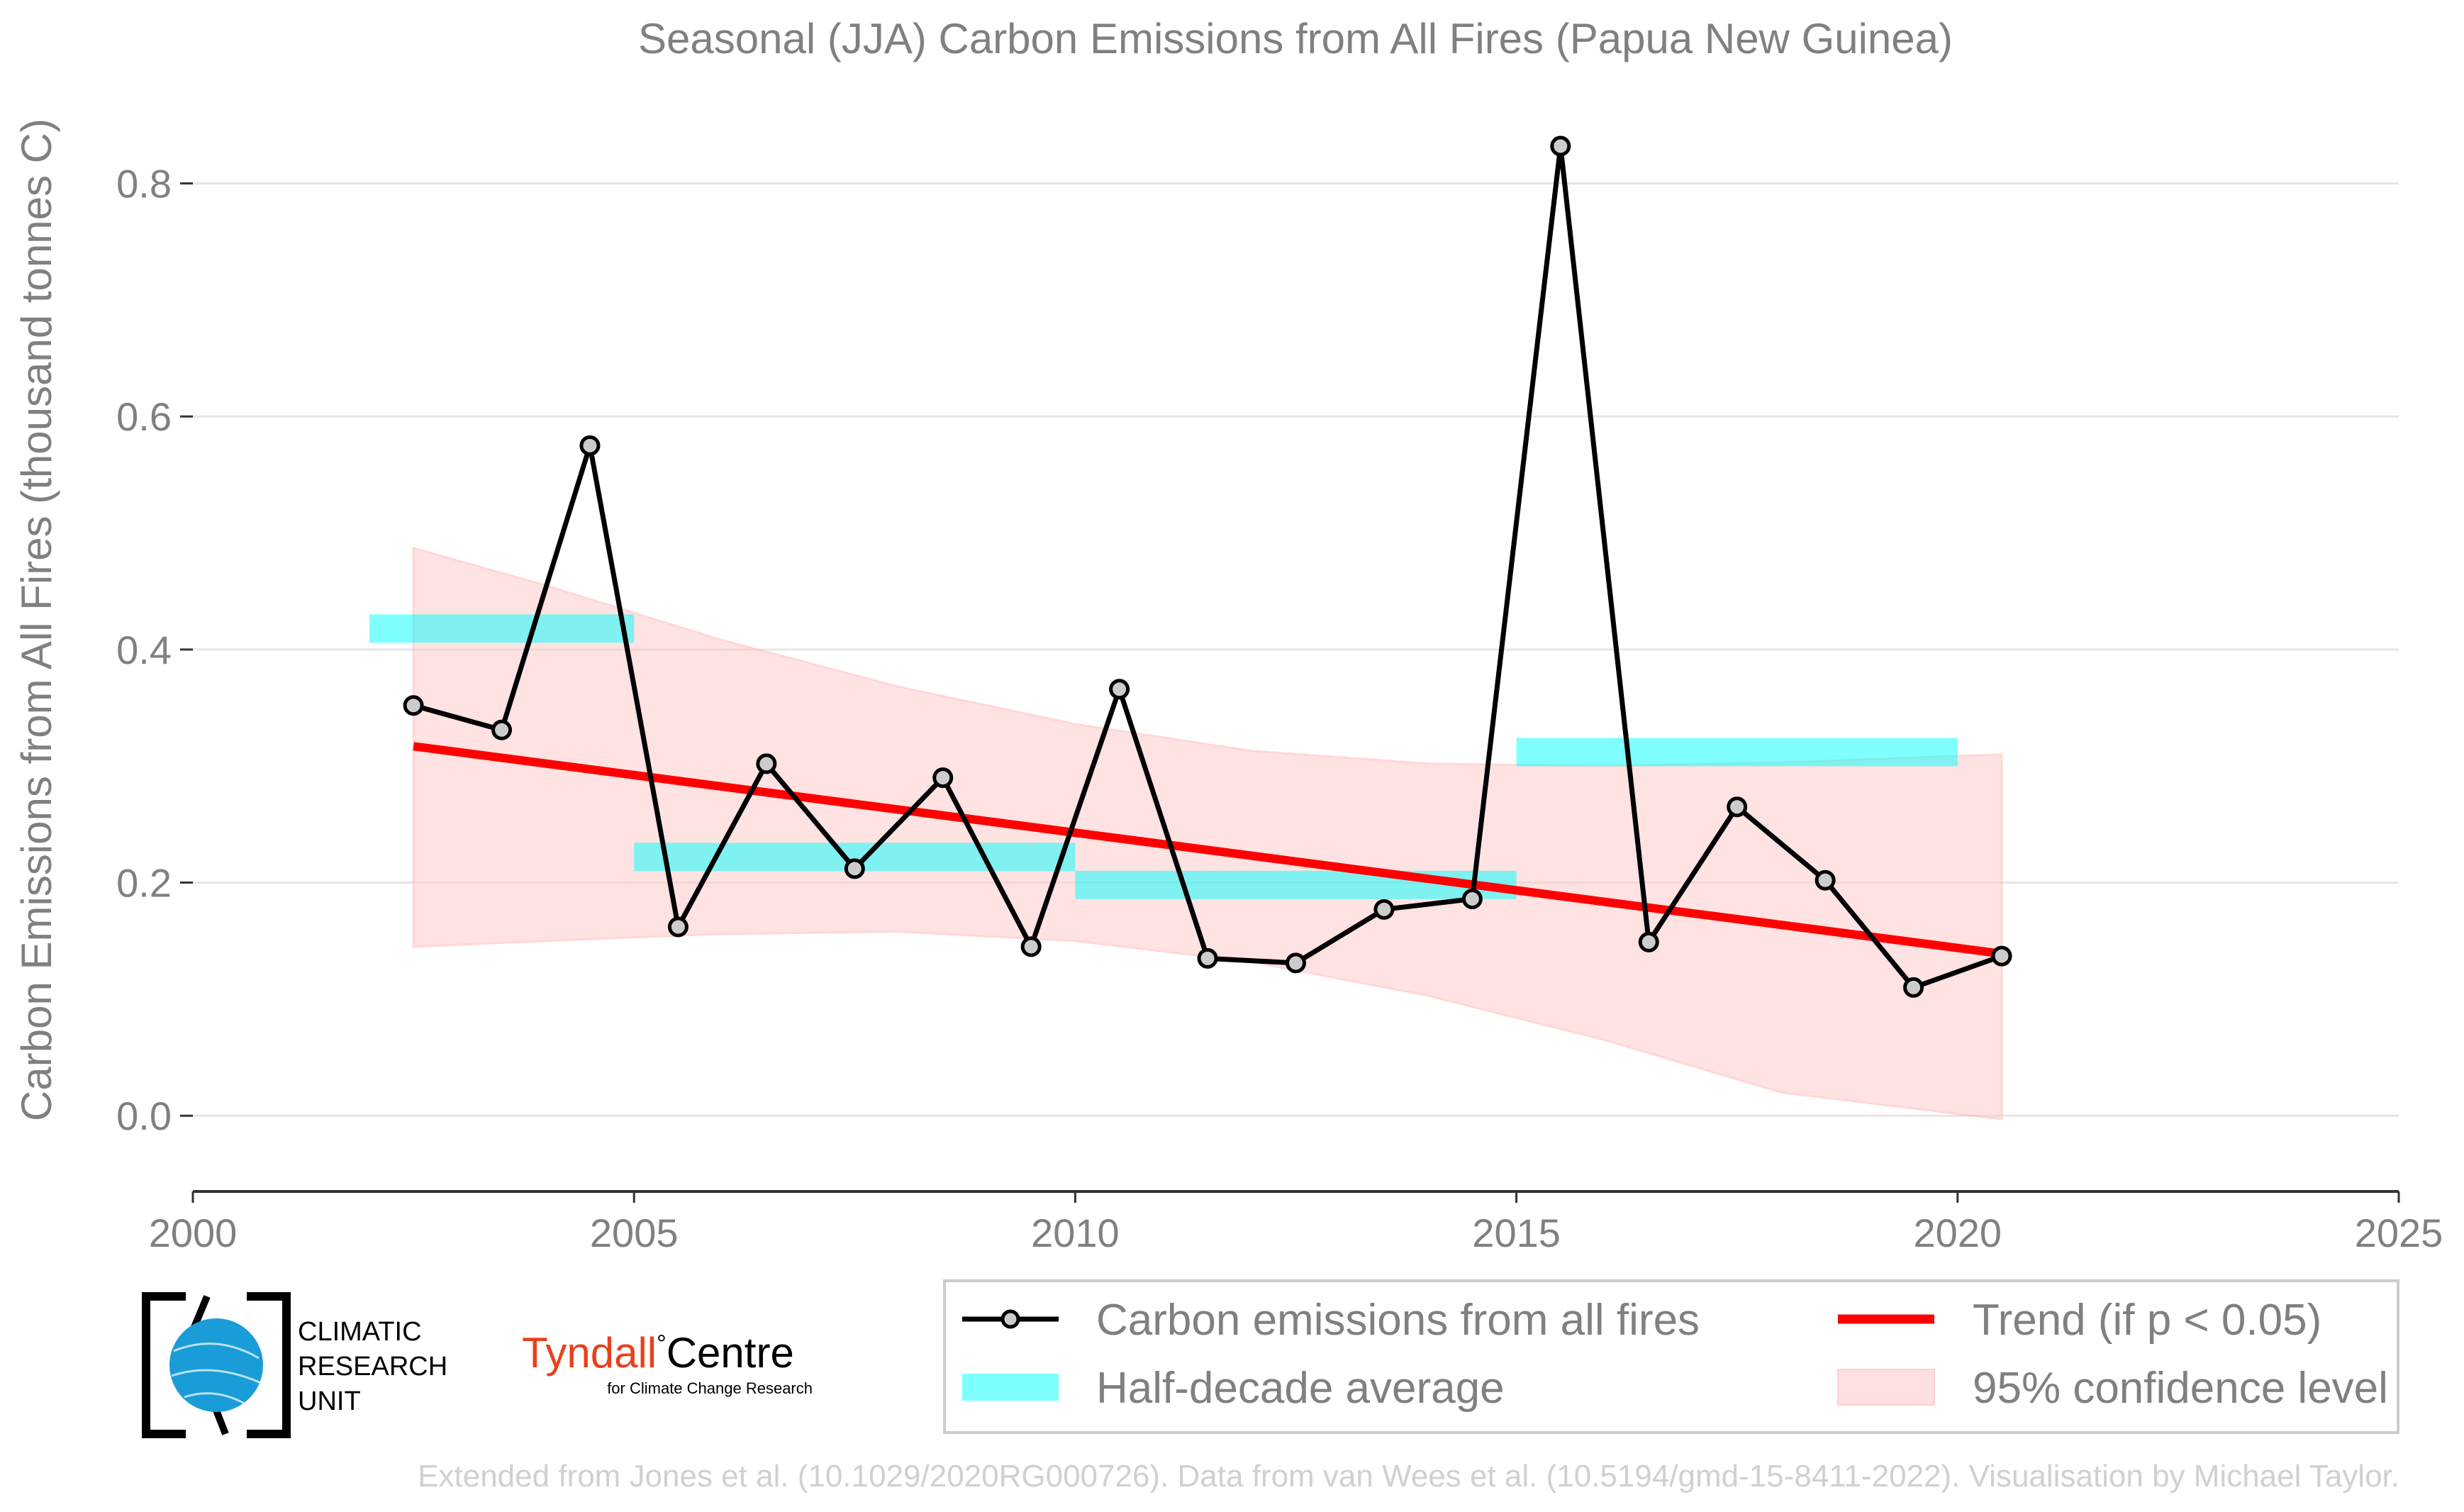 This screenshot has width=2464, height=1512. I want to click on cru-globe-lines, so click(216, 1375).